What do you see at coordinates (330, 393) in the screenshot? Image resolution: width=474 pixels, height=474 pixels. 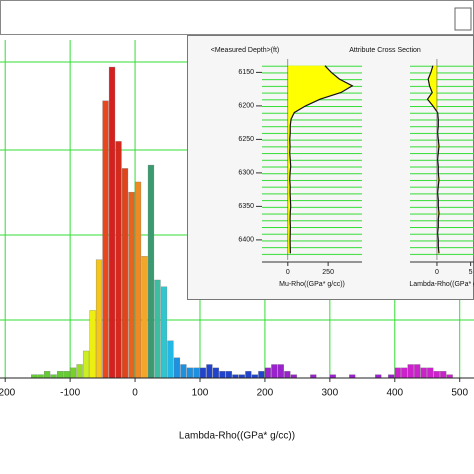 I see `x-tick-label: 300` at bounding box center [330, 393].